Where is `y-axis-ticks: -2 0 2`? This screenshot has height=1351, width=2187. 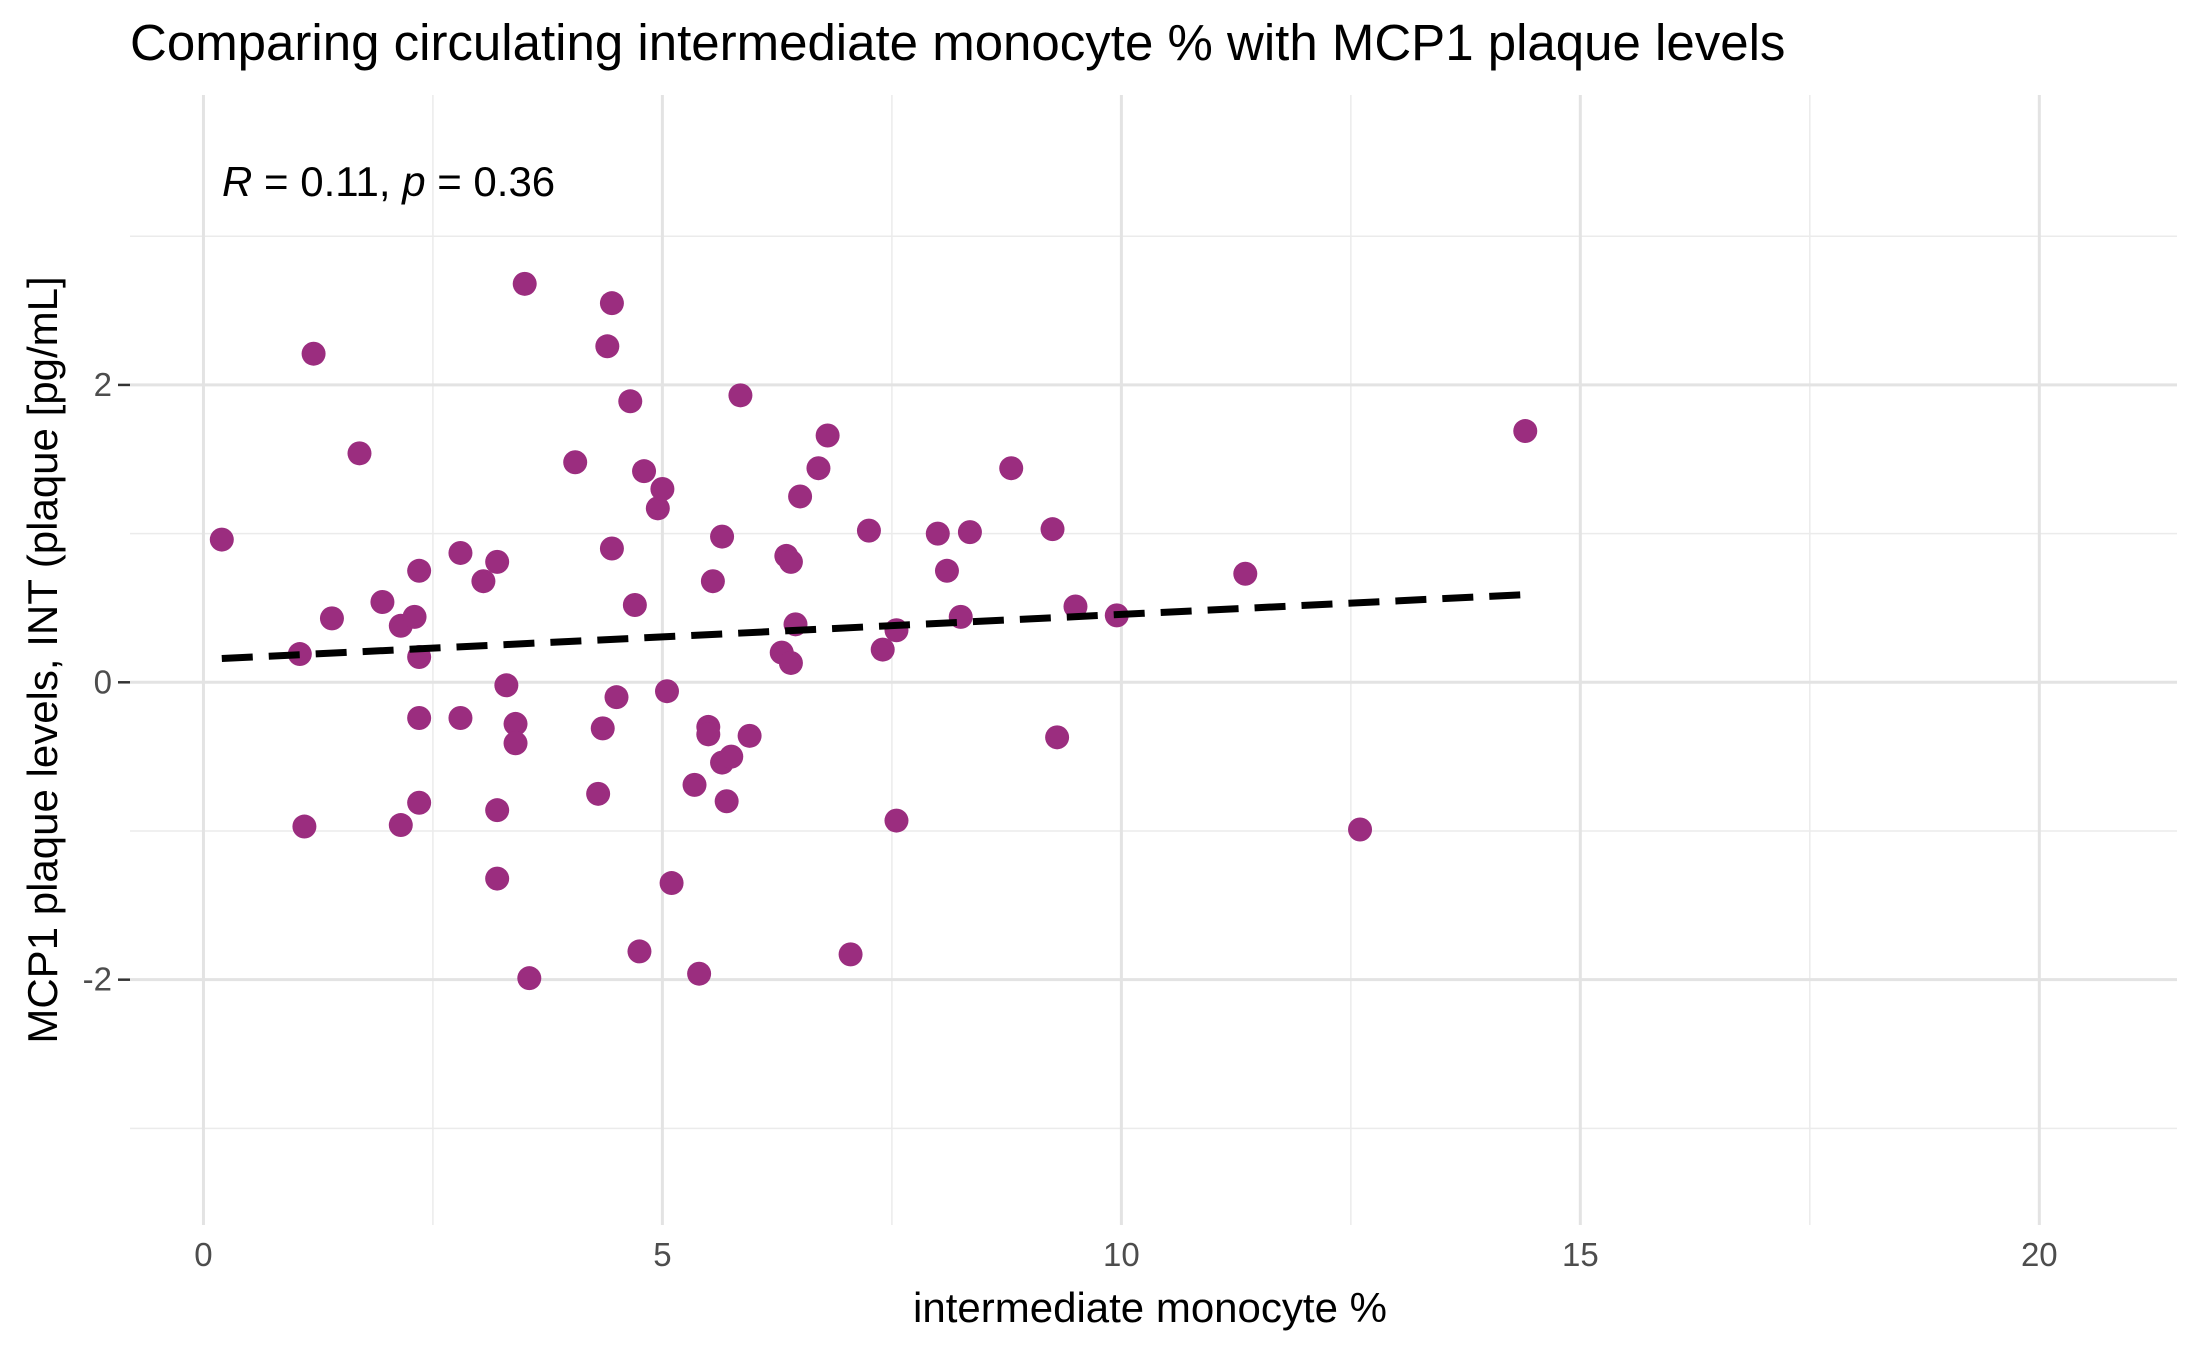
y-axis-ticks: -2 0 2 is located at coordinates (106, 682).